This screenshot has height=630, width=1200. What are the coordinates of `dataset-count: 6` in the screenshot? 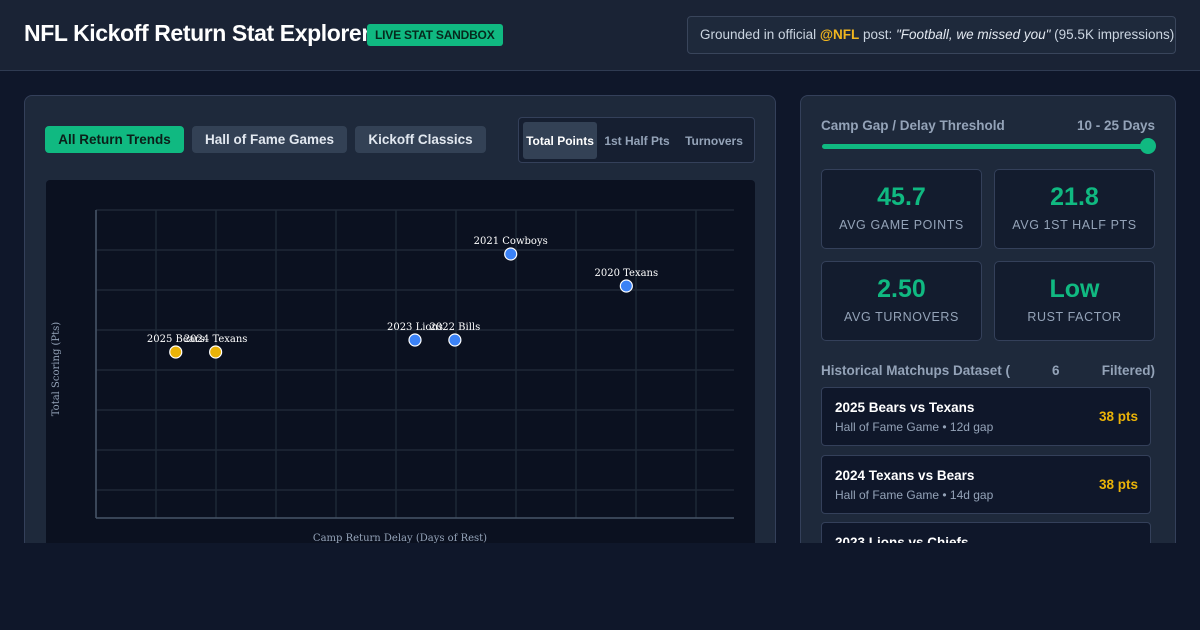 It's located at (1056, 370).